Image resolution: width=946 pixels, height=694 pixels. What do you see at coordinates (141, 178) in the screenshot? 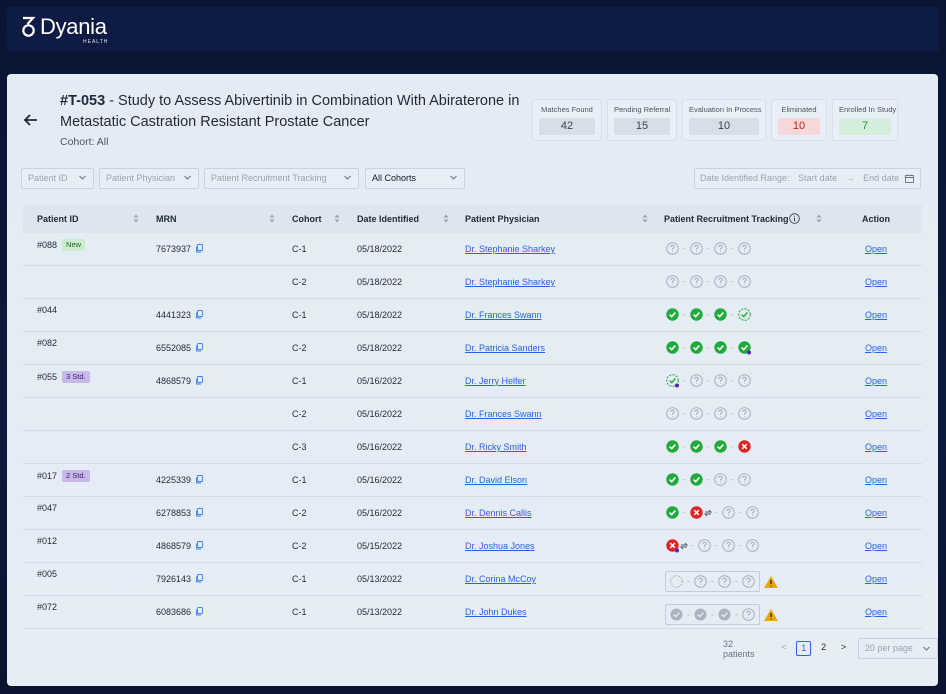
I see `physician-filter-label: Patient Physician` at bounding box center [141, 178].